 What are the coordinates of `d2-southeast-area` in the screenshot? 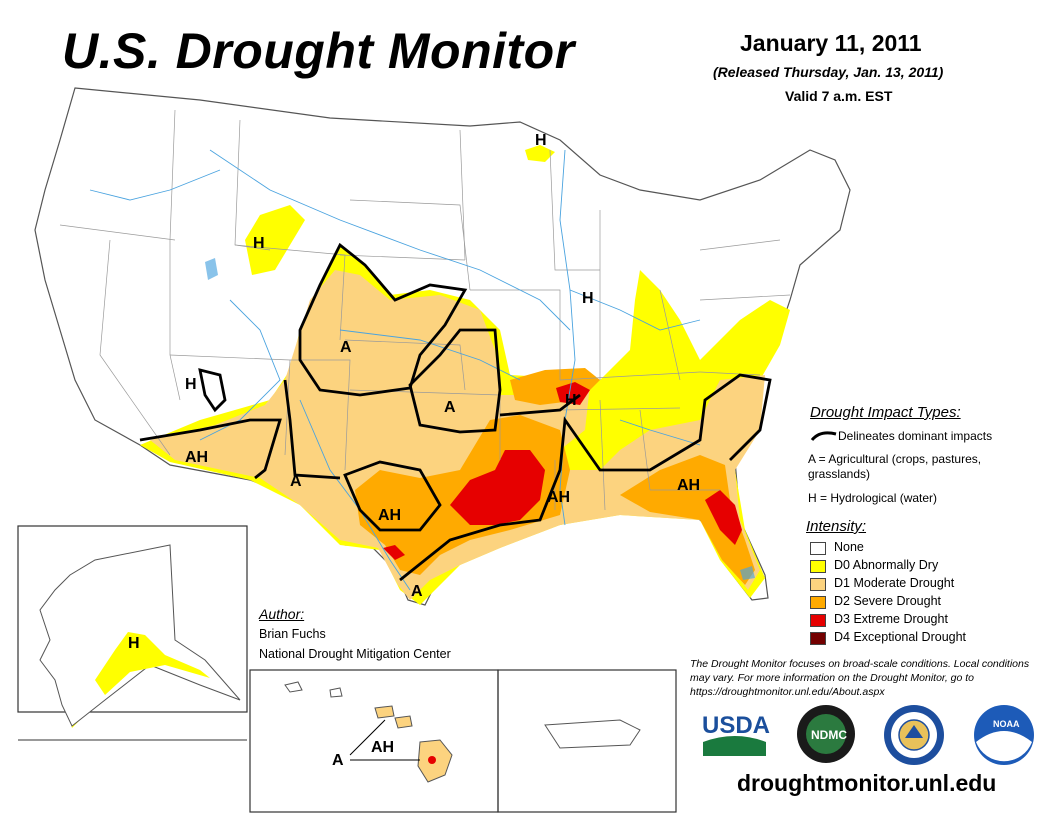 It's located at (687, 520).